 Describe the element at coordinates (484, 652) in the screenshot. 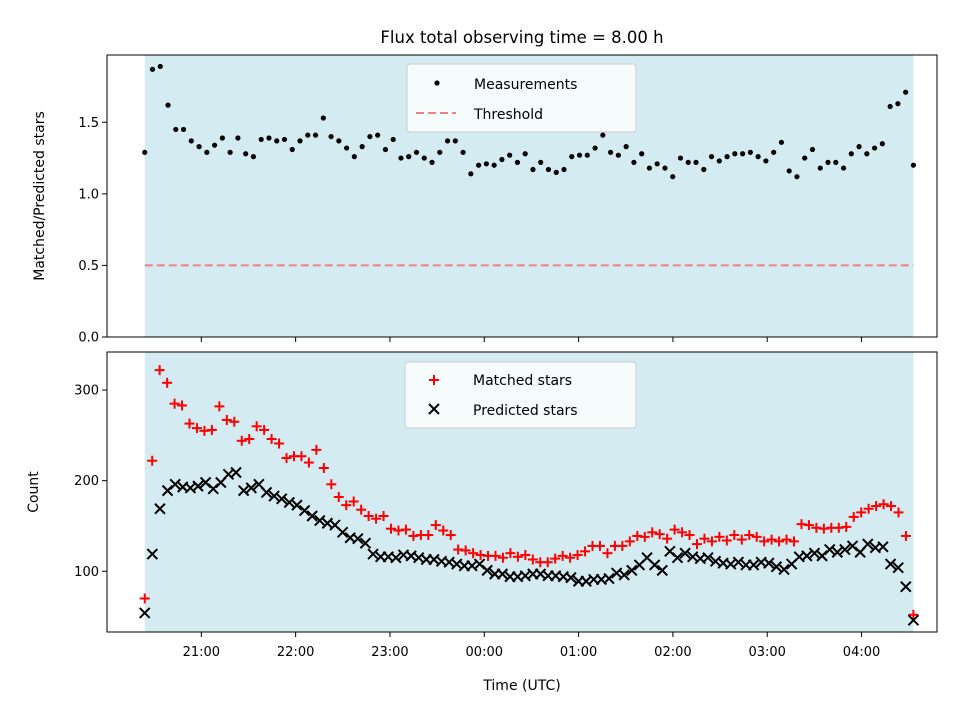

I see `x-tick-label: 00:00` at that location.